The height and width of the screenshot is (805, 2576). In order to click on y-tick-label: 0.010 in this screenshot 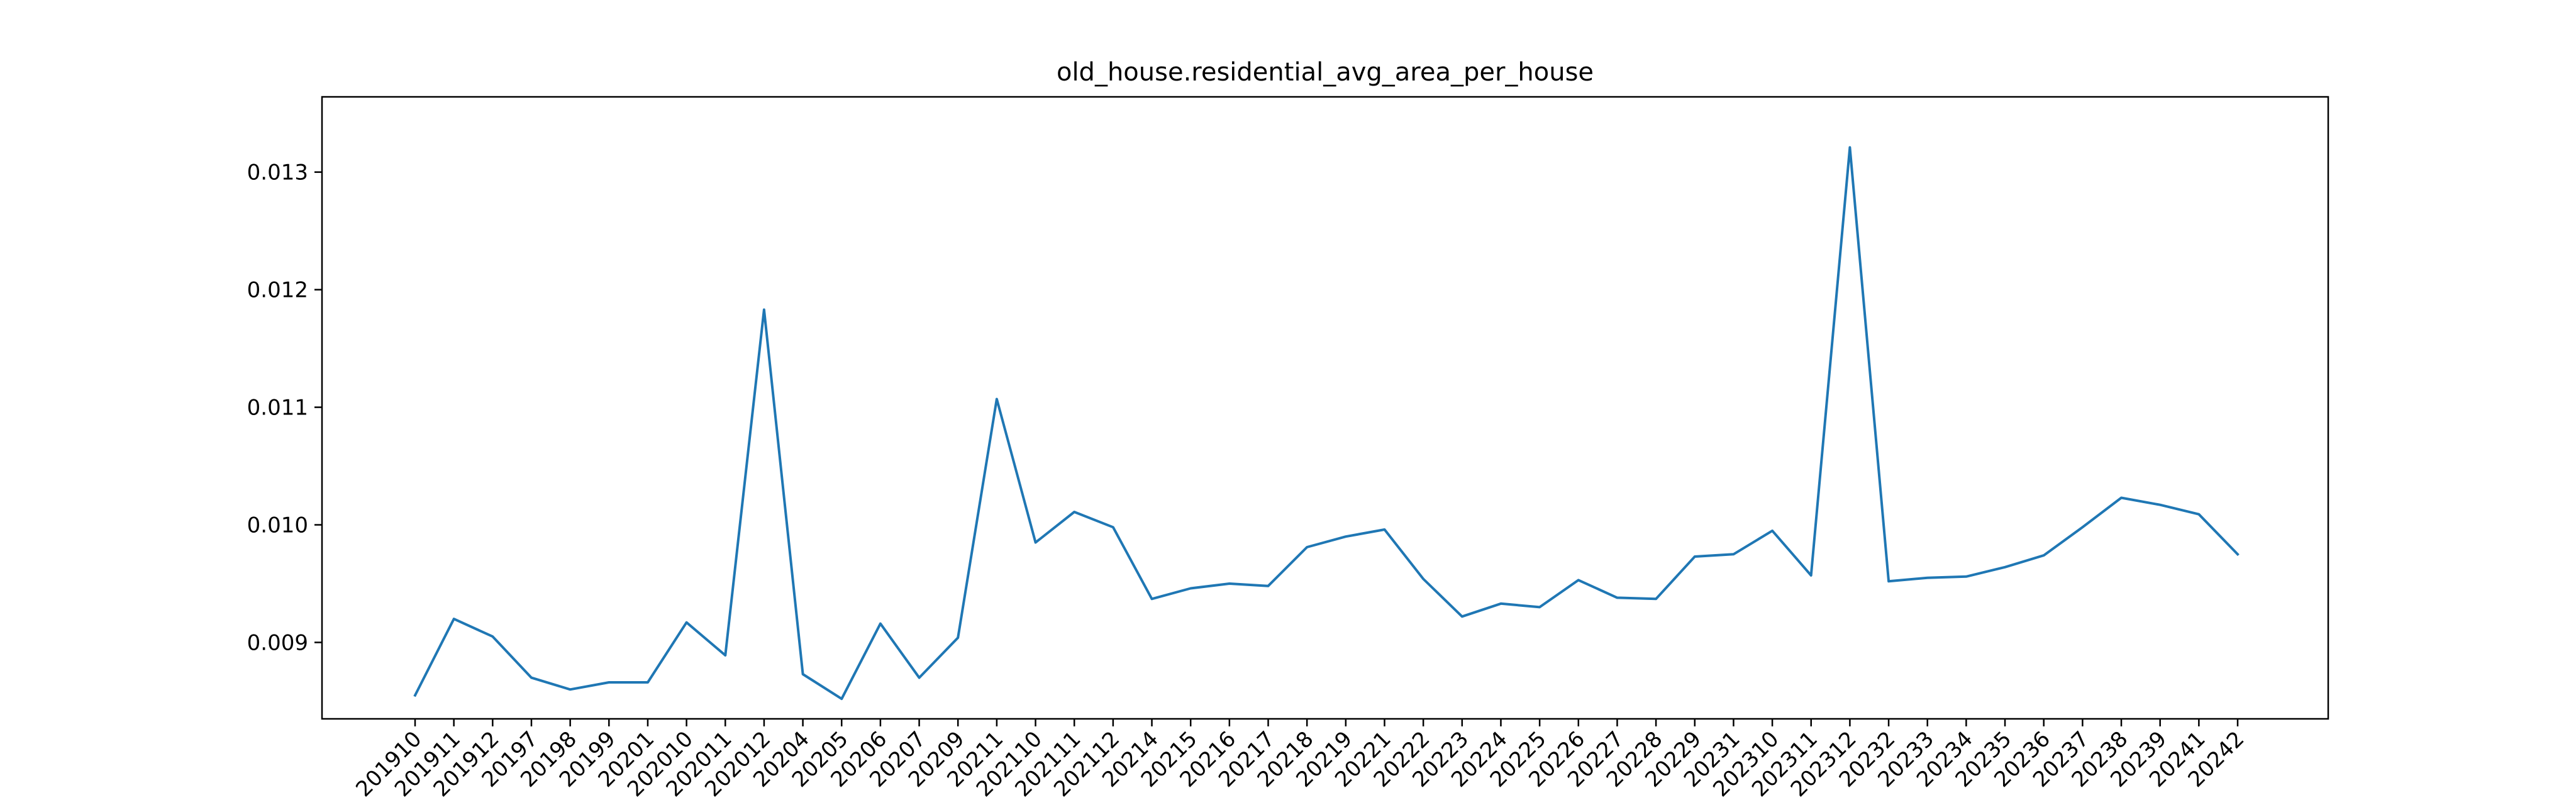, I will do `click(277, 525)`.